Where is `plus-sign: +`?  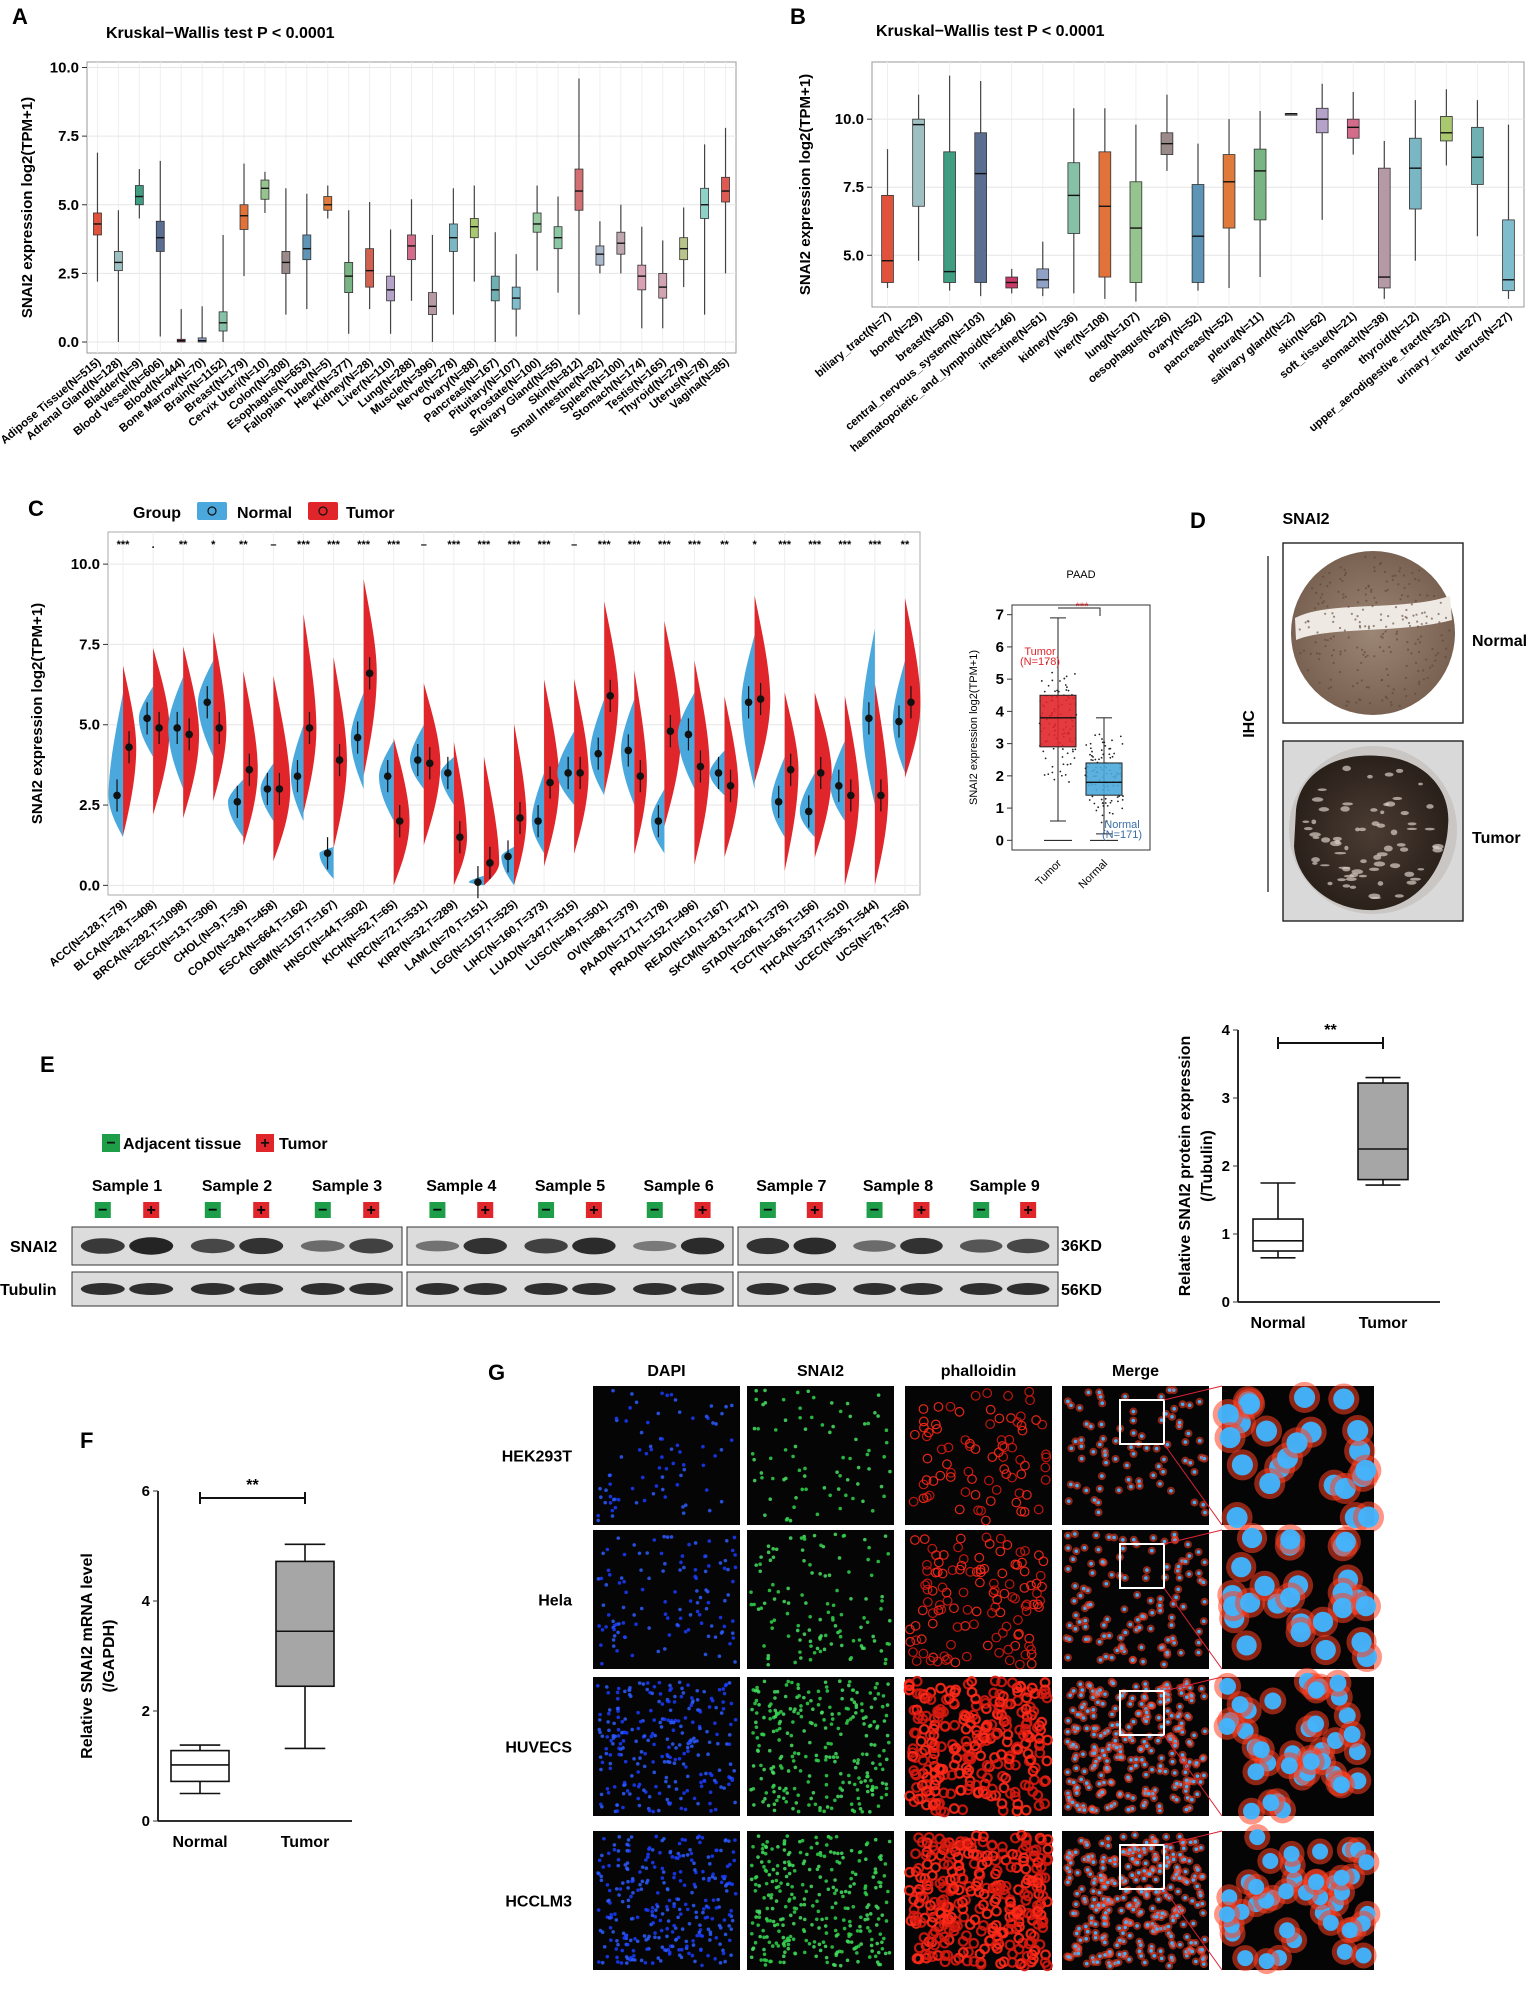 plus-sign: + is located at coordinates (261, 1210).